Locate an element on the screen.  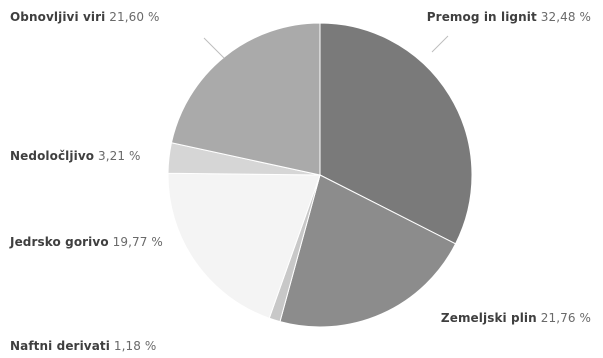
label-jedrsko-gorivo: Jedrsko gorivo 19,77 % is located at coordinates (86, 242).